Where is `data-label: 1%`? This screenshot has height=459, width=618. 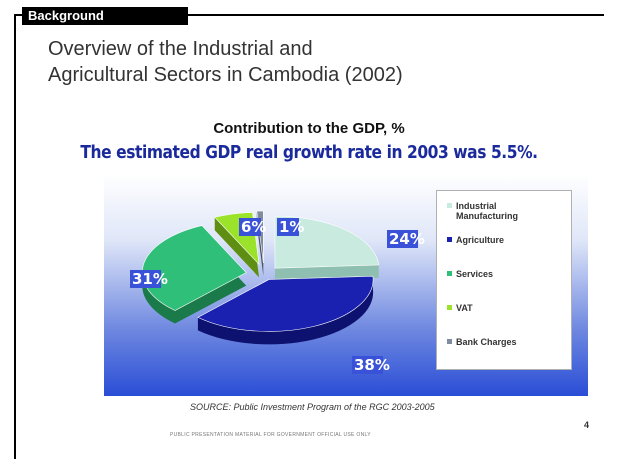
data-label: 1% is located at coordinates (291, 227).